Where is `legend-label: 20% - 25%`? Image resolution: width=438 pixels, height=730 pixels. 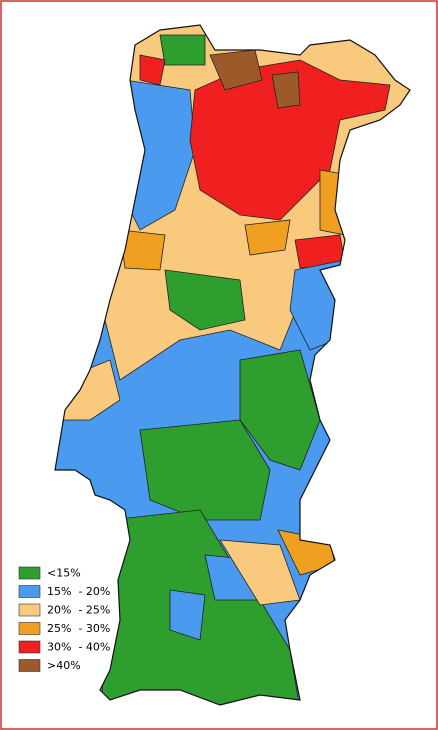 legend-label: 20% - 25% is located at coordinates (78, 610).